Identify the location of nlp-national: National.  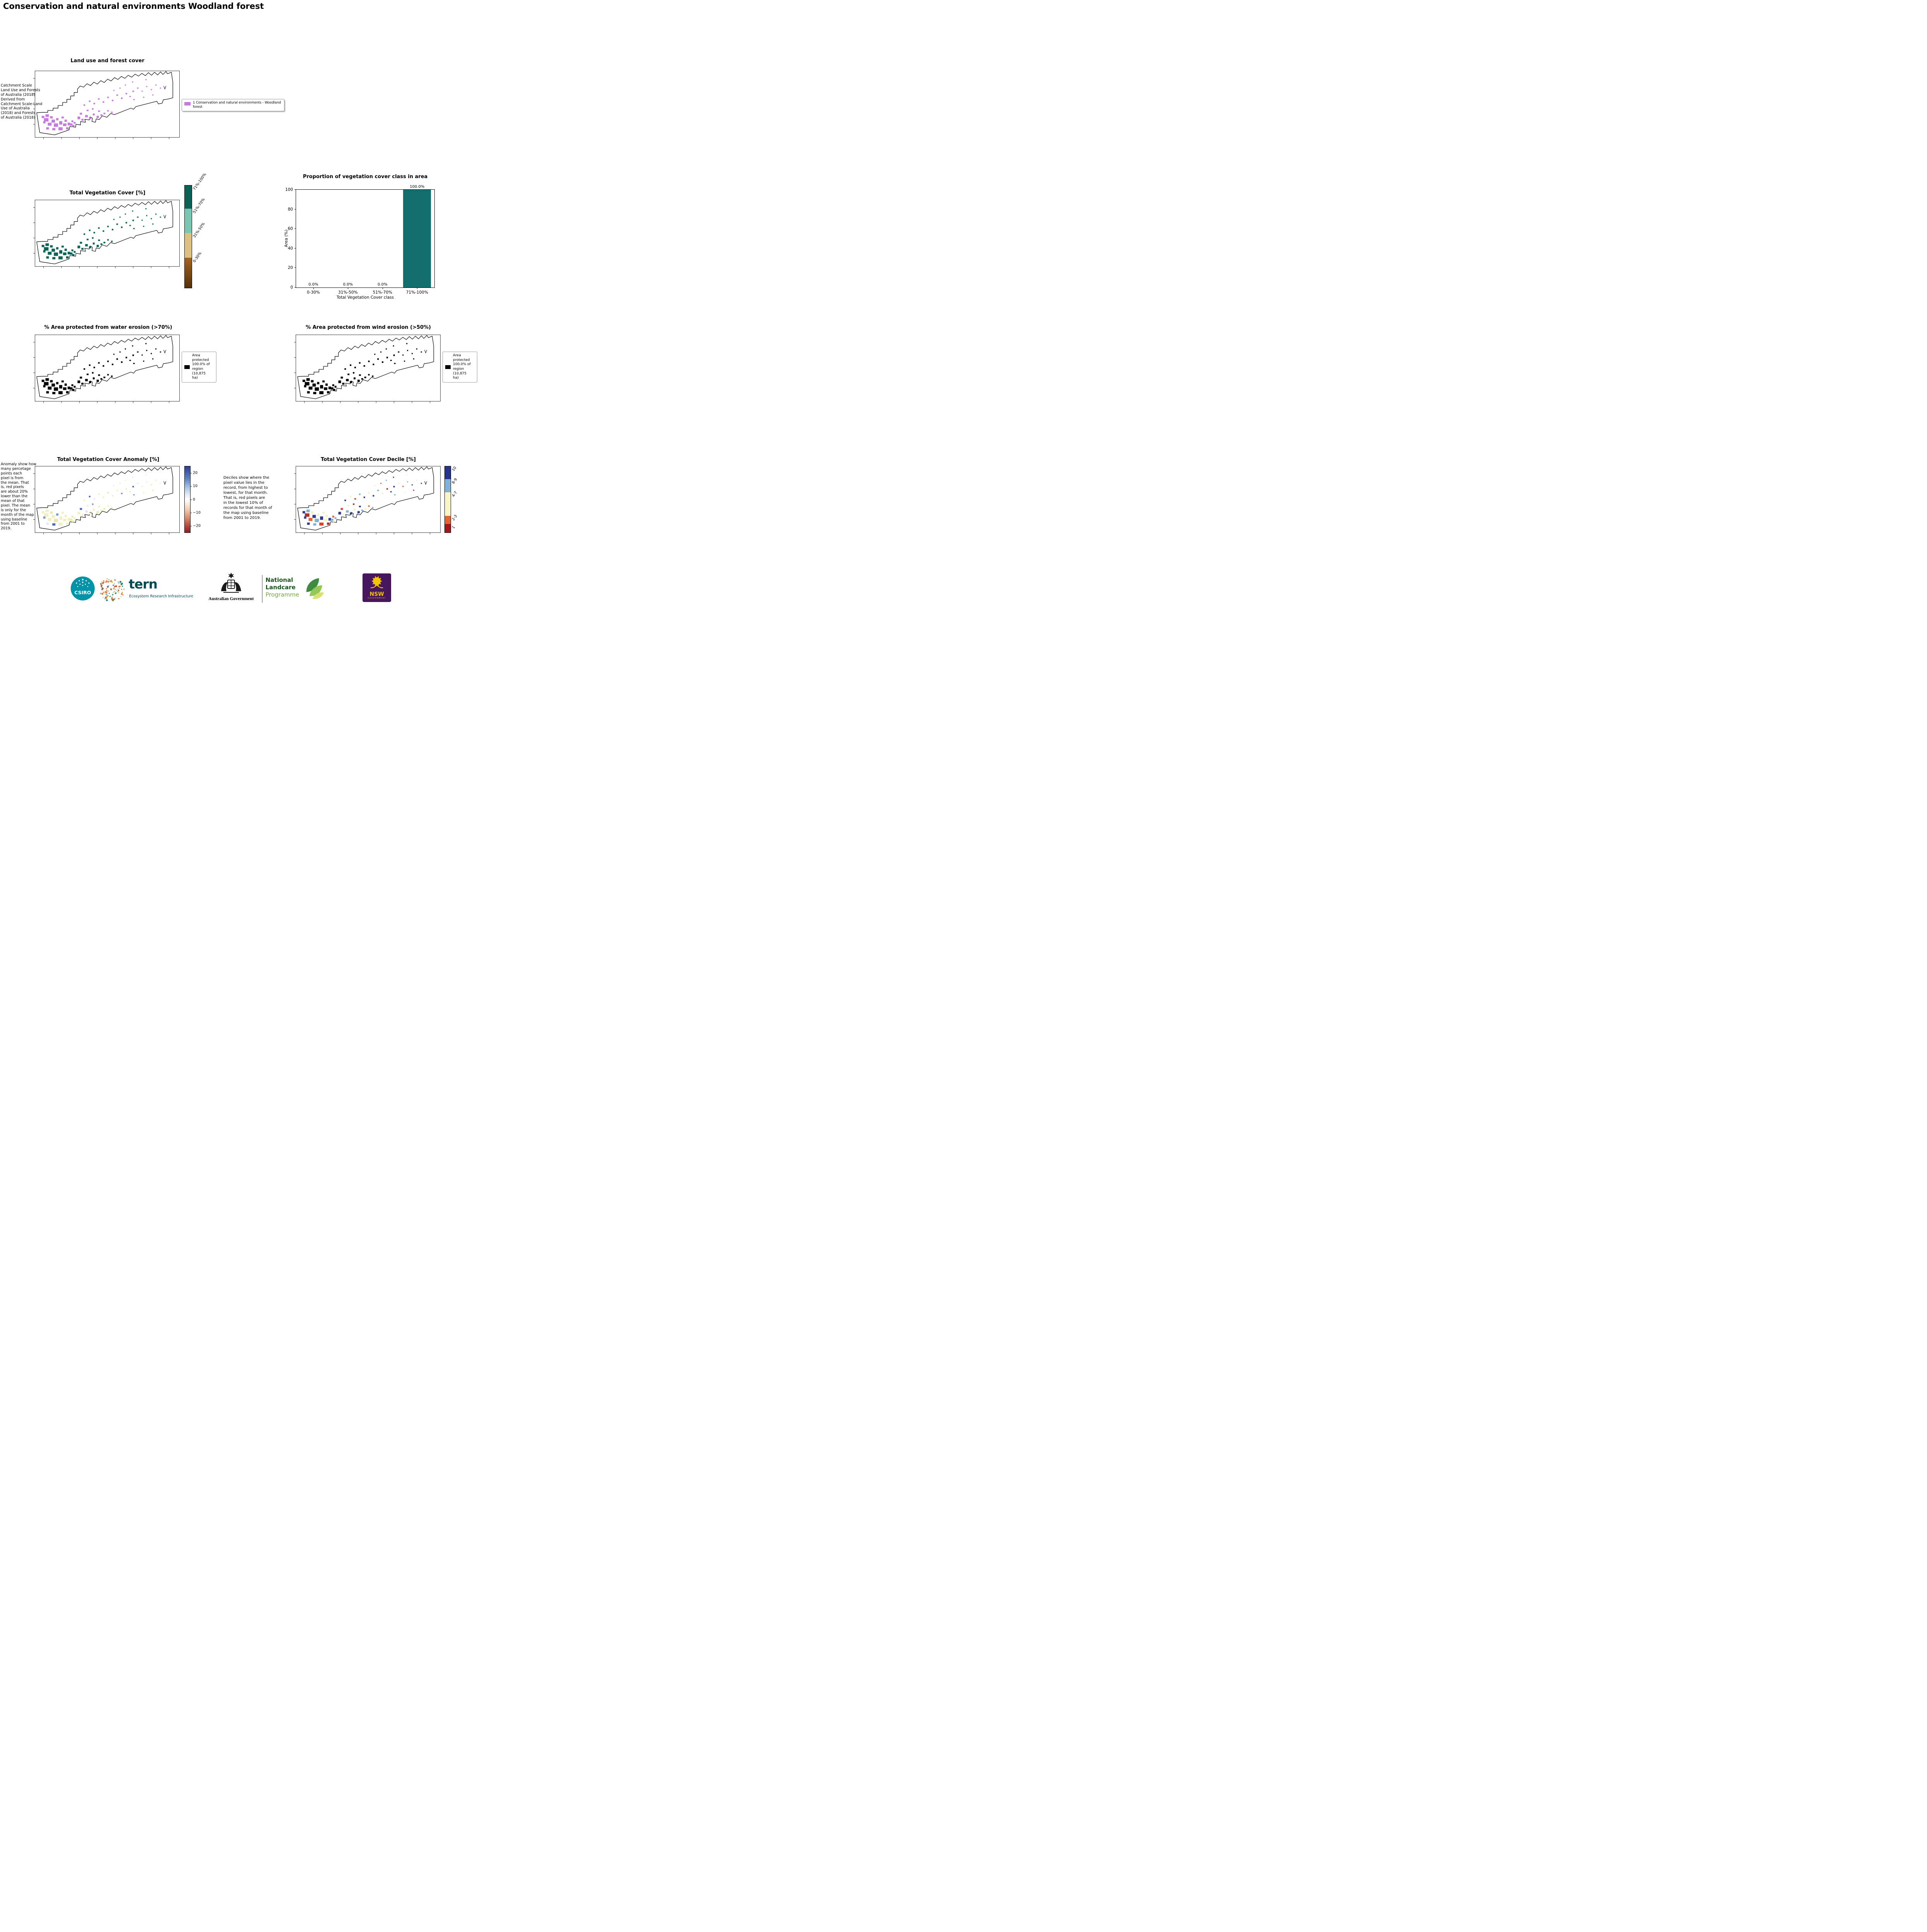
(279, 580).